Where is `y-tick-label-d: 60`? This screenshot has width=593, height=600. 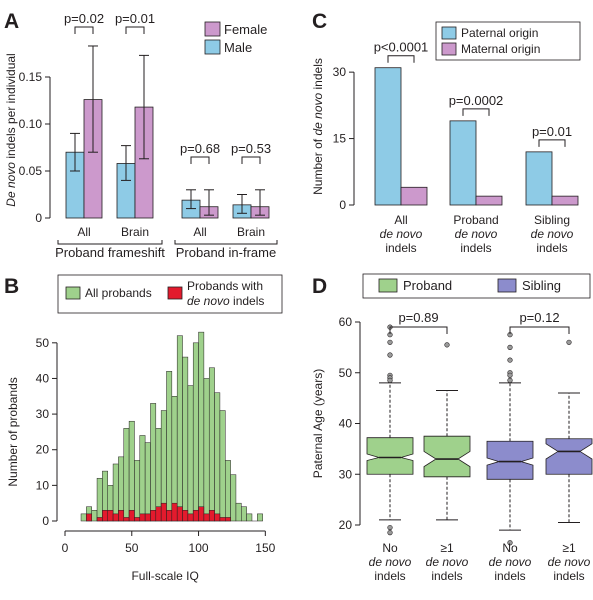 y-tick-label-d: 60 is located at coordinates (346, 322).